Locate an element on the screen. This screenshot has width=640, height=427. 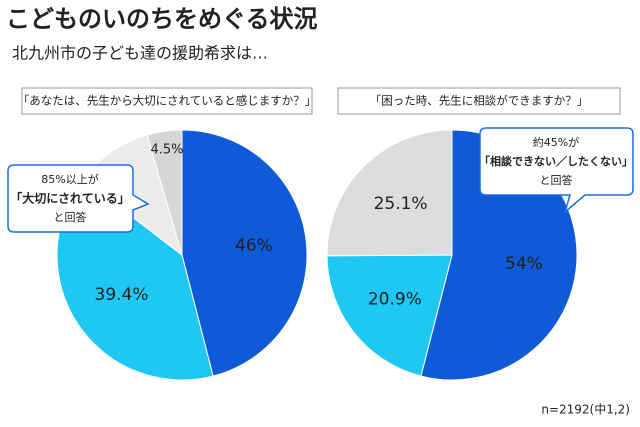
callout: 約45%が 「相談できない／したくない」 と回答 is located at coordinates (556, 171).